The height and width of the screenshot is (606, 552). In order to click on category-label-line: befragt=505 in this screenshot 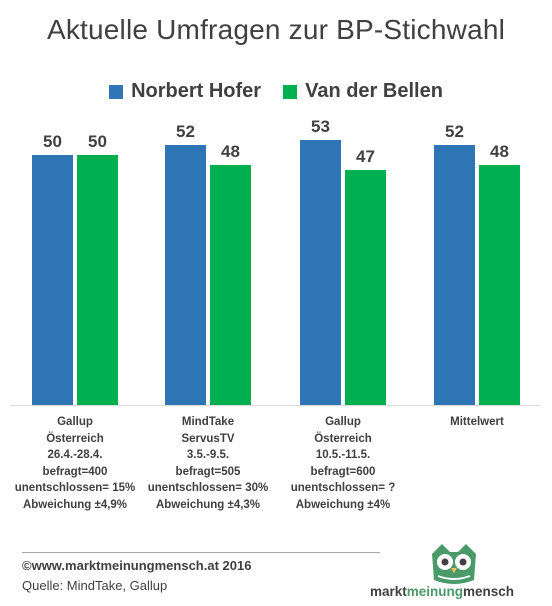, I will do `click(208, 471)`.